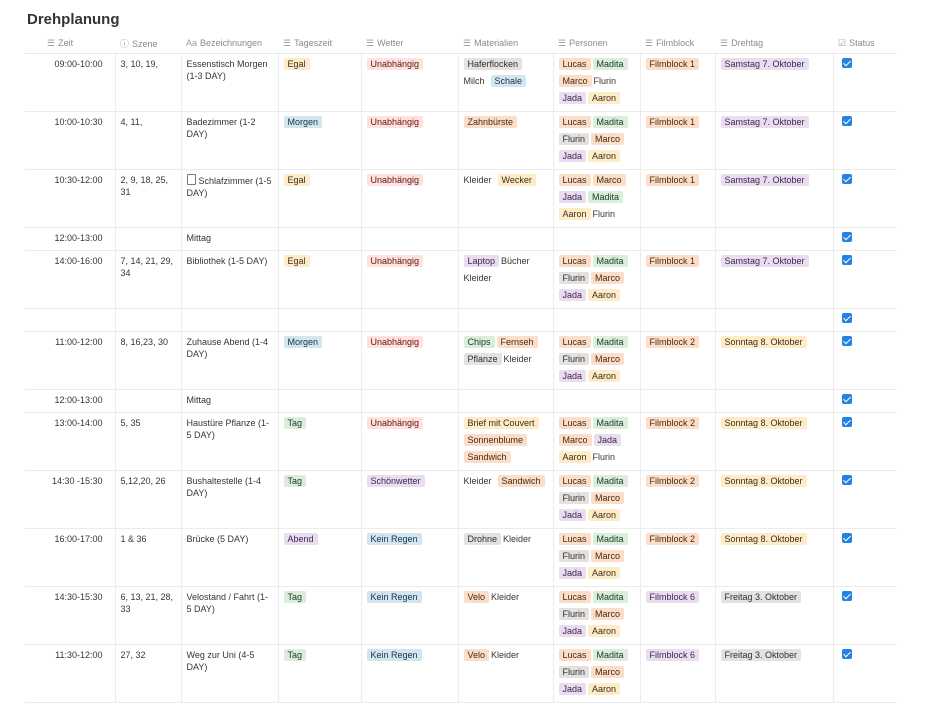 The image size is (929, 703). What do you see at coordinates (506, 140) in the screenshot?
I see `materialien-cell: Zahnbürste` at bounding box center [506, 140].